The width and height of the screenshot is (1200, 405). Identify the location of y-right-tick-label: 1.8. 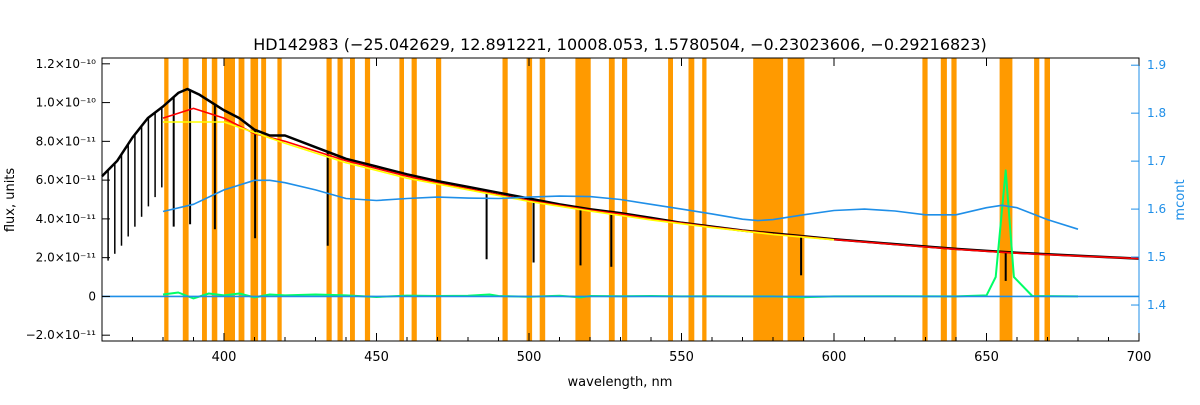
(1156, 113).